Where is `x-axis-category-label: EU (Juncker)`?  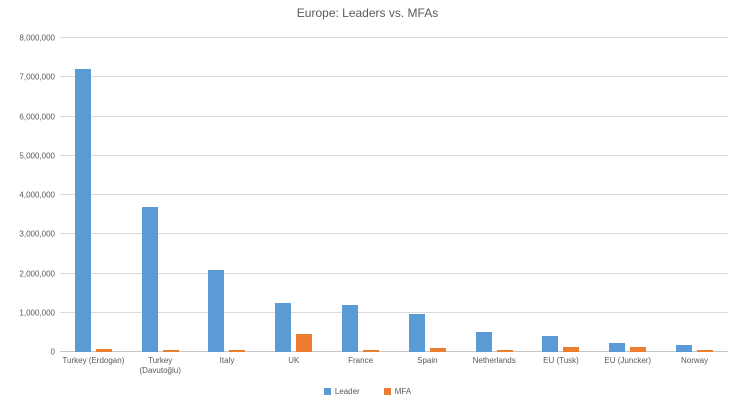 x-axis-category-label: EU (Juncker) is located at coordinates (628, 360).